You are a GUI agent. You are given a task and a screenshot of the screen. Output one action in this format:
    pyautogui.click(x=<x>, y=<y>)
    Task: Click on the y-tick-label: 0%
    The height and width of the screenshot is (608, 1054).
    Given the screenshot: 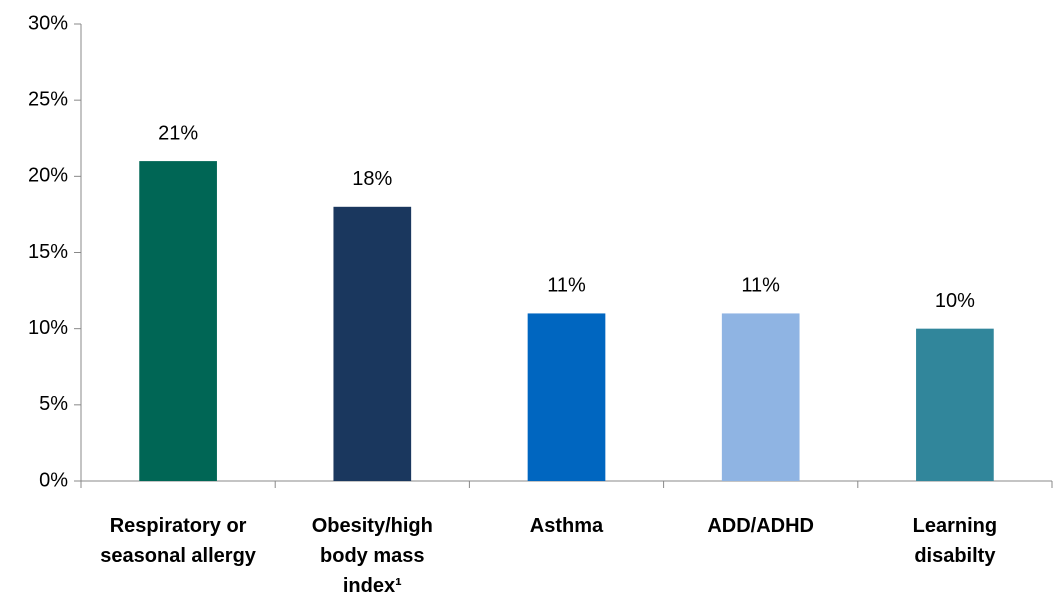 What is the action you would take?
    pyautogui.click(x=53, y=480)
    